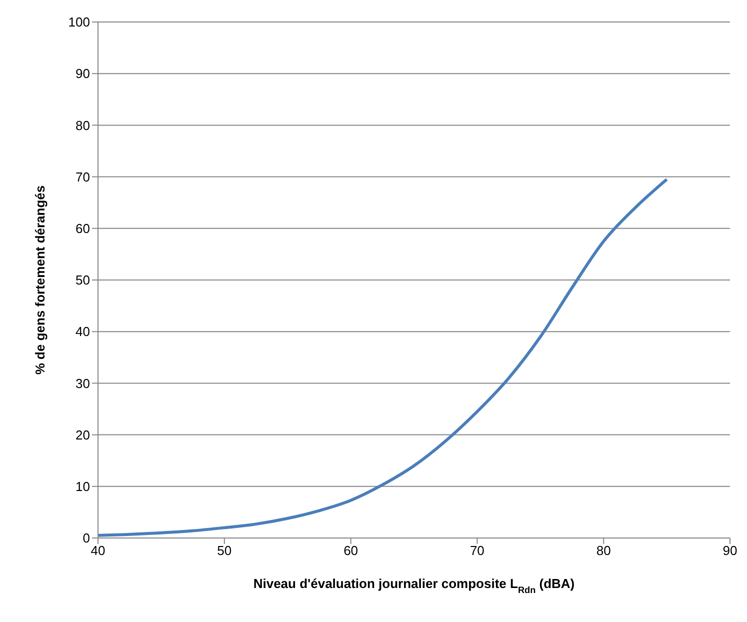 This screenshot has height=622, width=747. Describe the element at coordinates (83, 74) in the screenshot. I see `y-tick-label: 90` at that location.